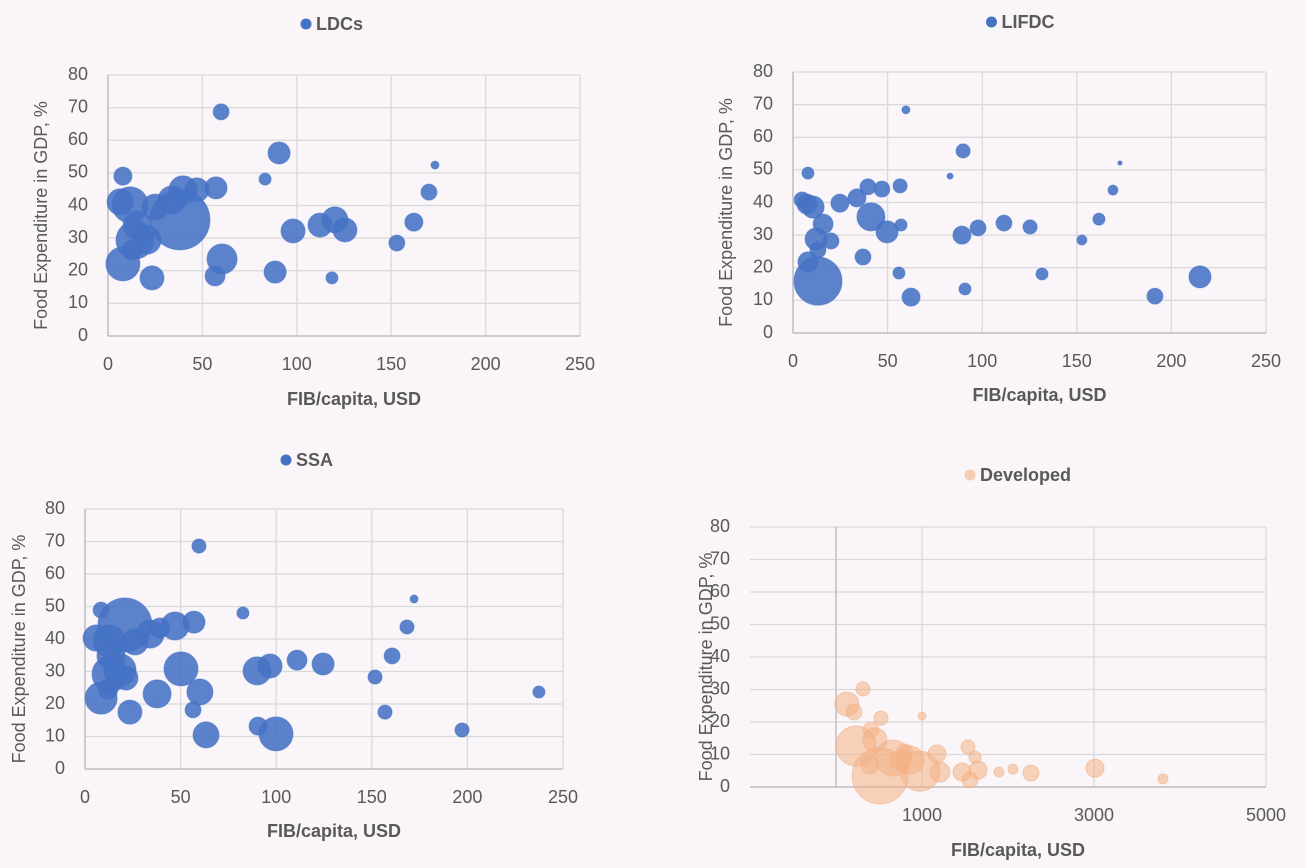  What do you see at coordinates (1266, 361) in the screenshot?
I see `x-tick-label: 250` at bounding box center [1266, 361].